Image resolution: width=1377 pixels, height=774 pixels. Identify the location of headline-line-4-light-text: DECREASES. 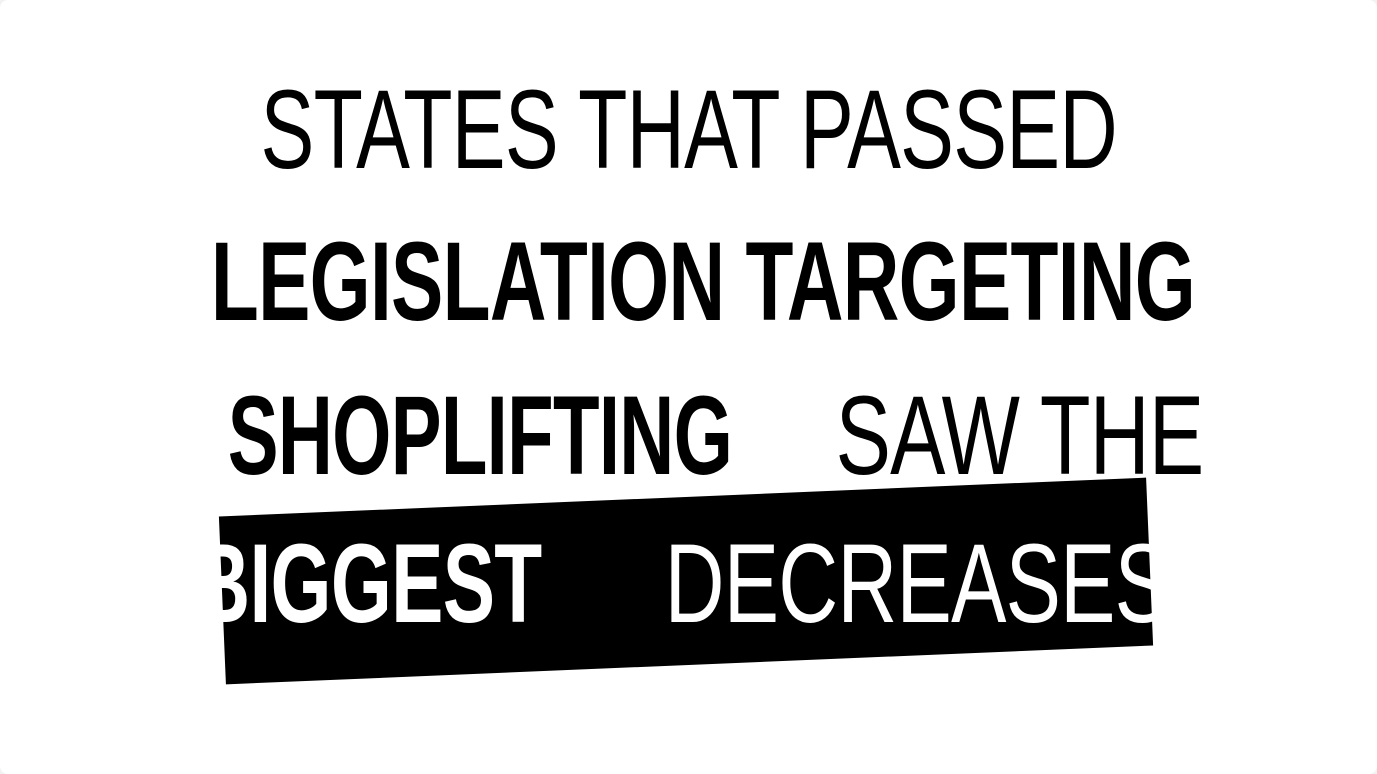
(917, 583).